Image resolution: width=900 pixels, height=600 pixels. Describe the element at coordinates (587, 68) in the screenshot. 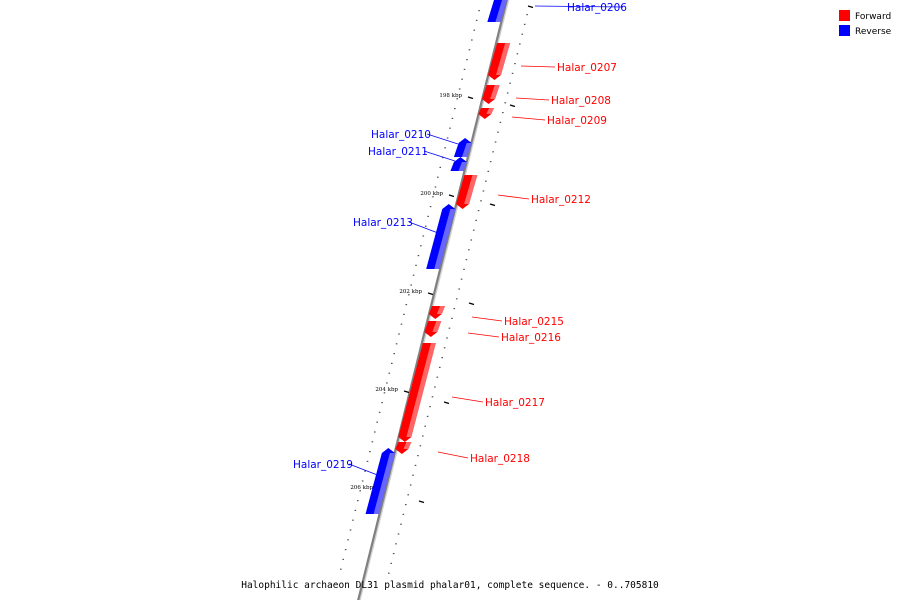

I see `gene-label: Halar_0207` at that location.